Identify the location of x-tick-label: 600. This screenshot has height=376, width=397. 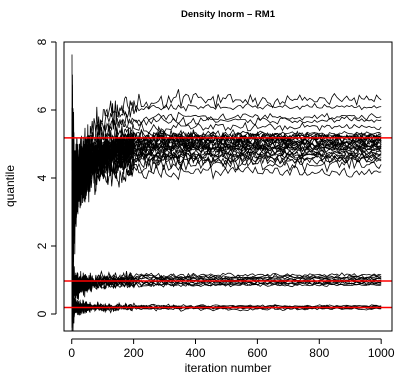
(257, 353).